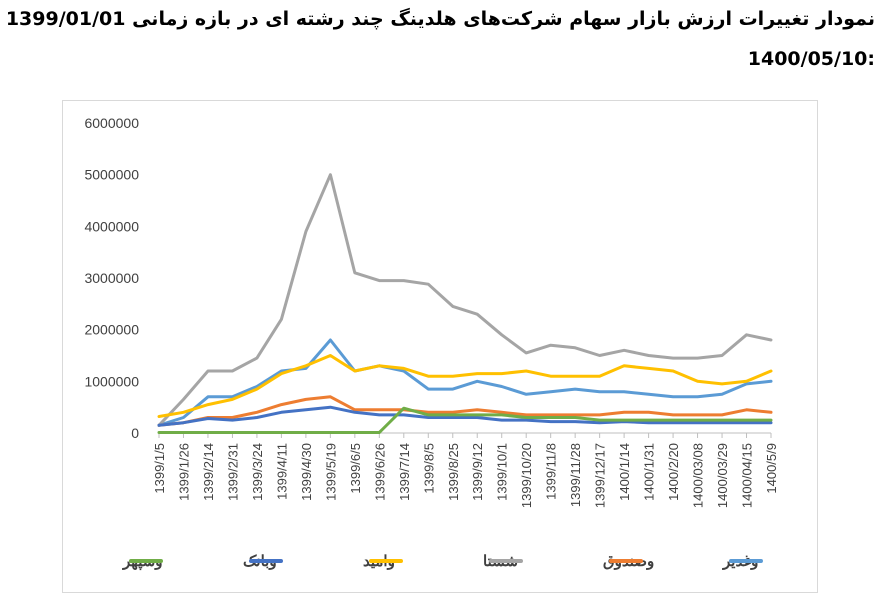 The image size is (889, 603). What do you see at coordinates (465, 416) in the screenshot?
I see `series-line-وبانک` at bounding box center [465, 416].